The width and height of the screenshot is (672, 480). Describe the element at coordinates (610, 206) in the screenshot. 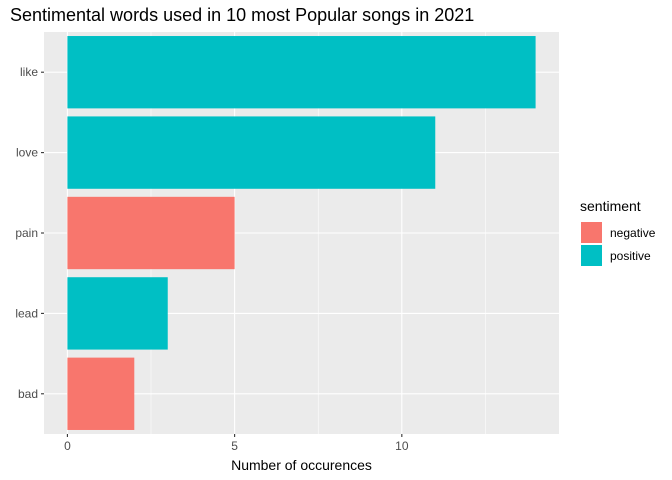

I see `legend-title: sentiment` at that location.